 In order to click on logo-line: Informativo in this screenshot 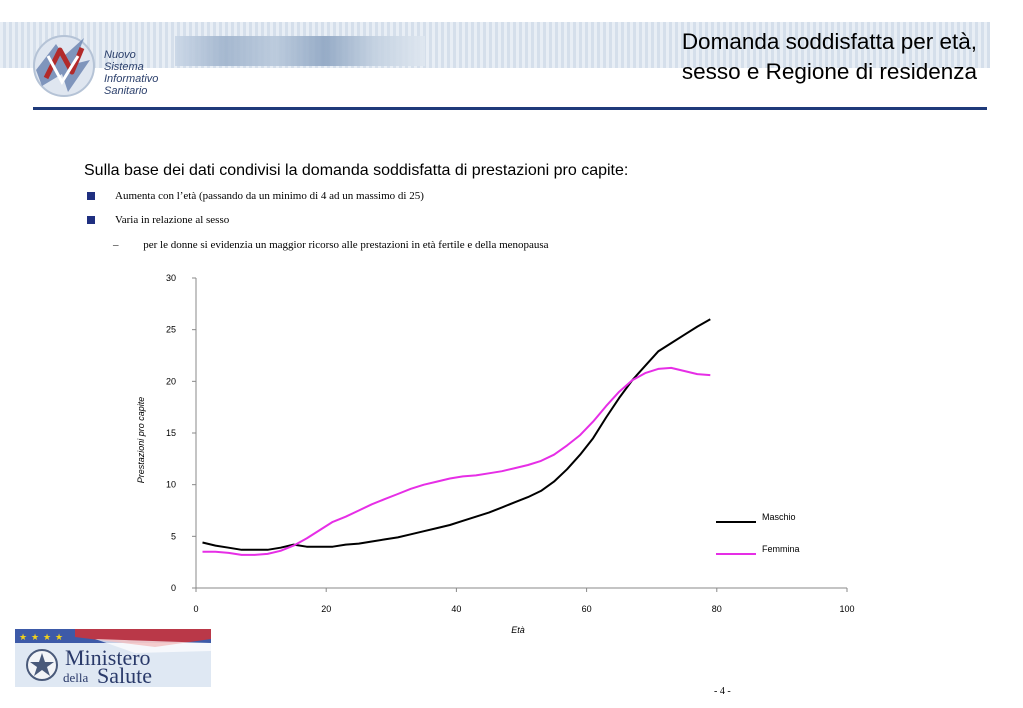, I will do `click(131, 79)`.